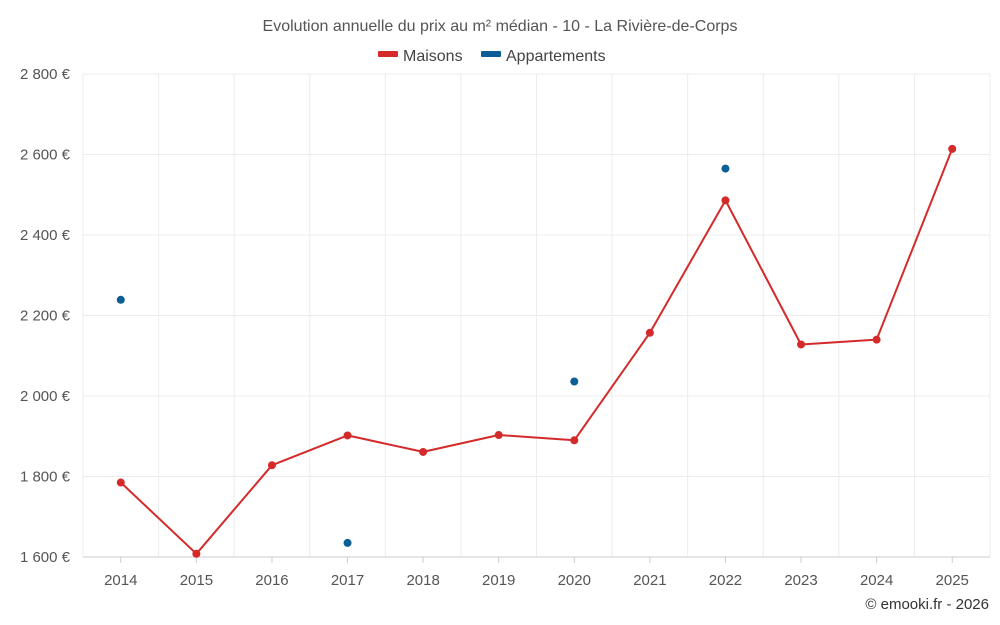 The image size is (1000, 625). I want to click on x-tick-label: 2024, so click(876, 580).